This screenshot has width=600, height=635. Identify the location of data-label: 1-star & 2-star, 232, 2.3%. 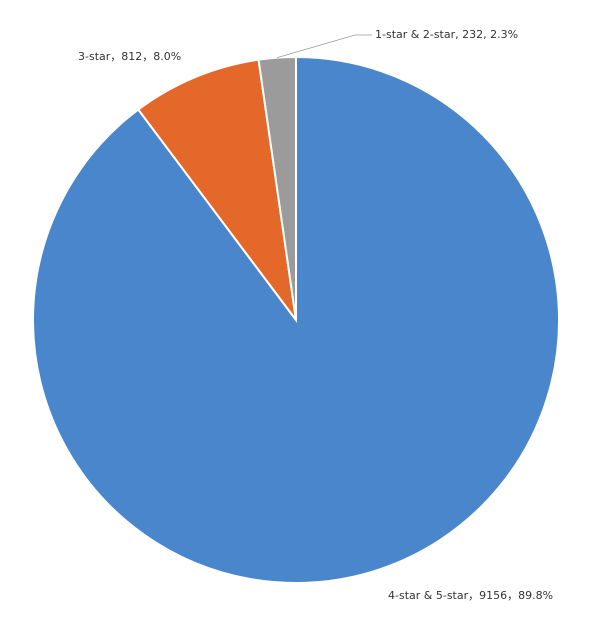
(446, 34).